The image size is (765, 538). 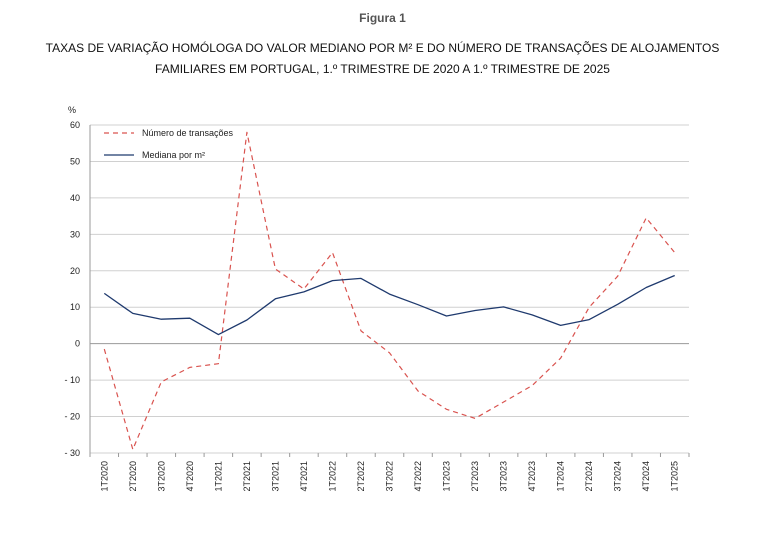 I want to click on y-axis: % 60 50 40 30 20 10 0 - 10 - 20 - 30, so click(x=77, y=281).